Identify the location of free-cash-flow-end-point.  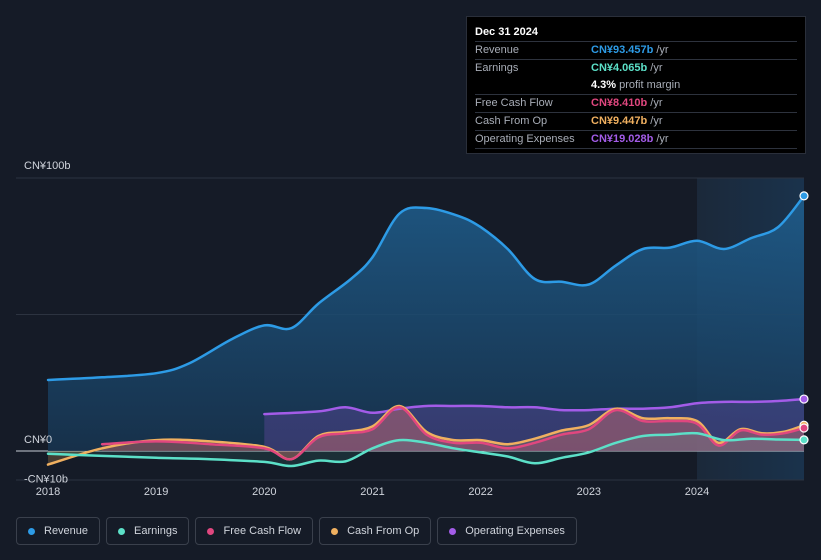
(804, 428).